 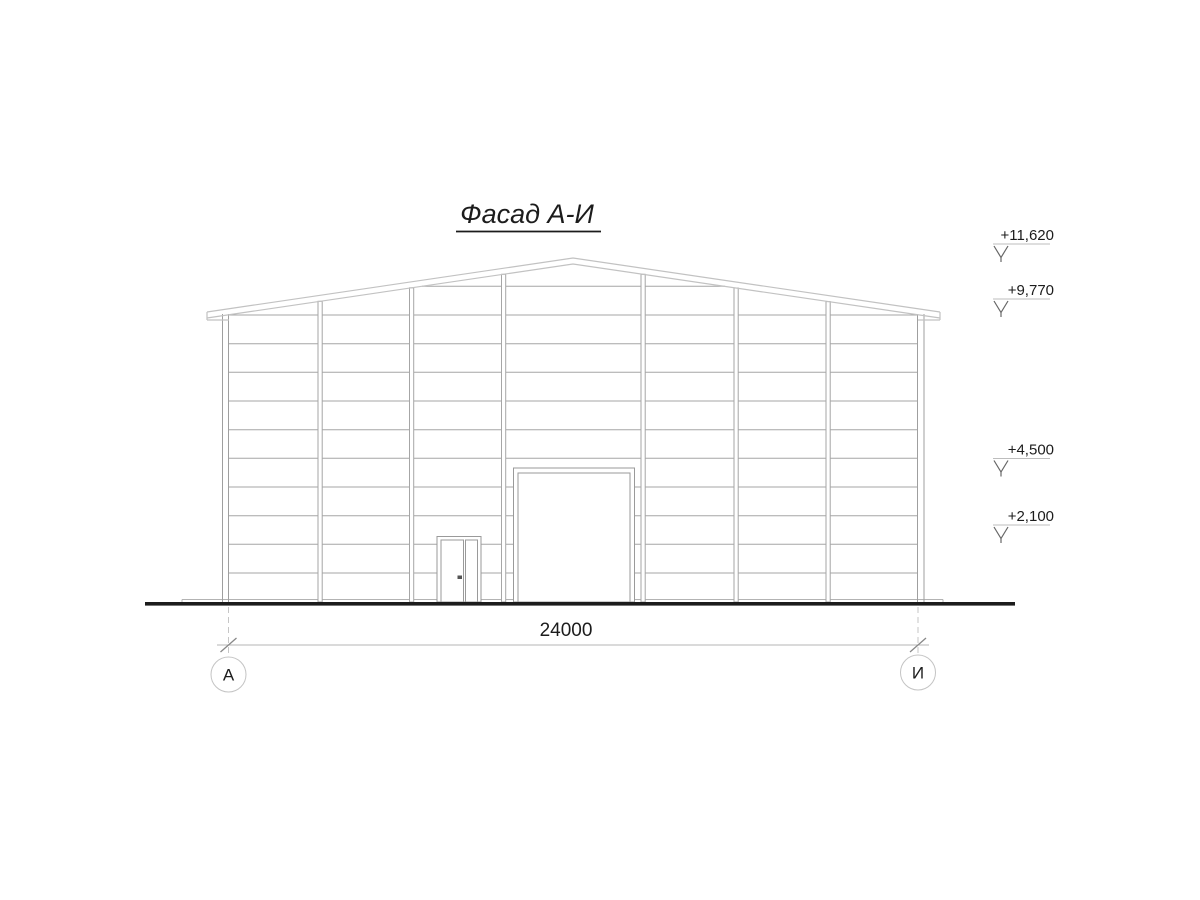 I want to click on roof-outline, so click(x=573, y=289).